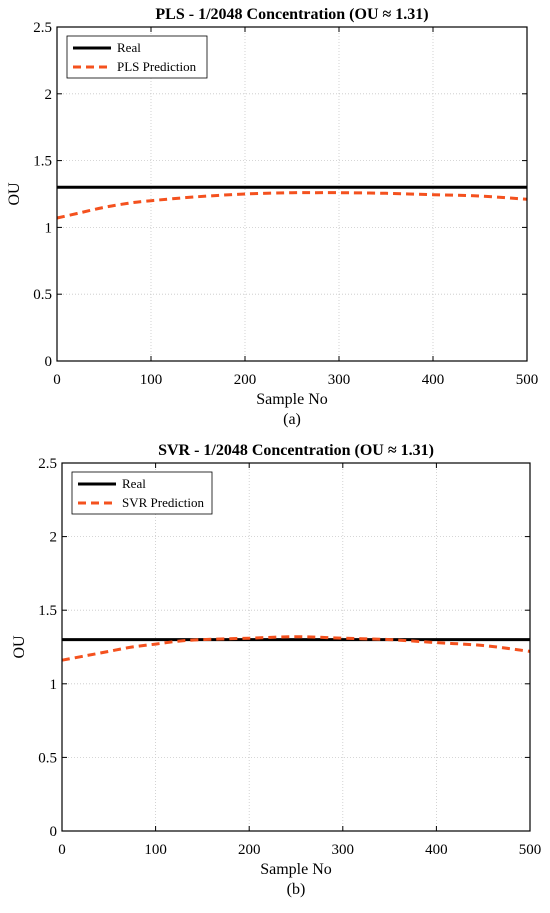 This screenshot has width=550, height=913. Describe the element at coordinates (296, 450) in the screenshot. I see `chart-title: SVR - 1/2048 Concentration (OU ≈ 1.31)` at that location.